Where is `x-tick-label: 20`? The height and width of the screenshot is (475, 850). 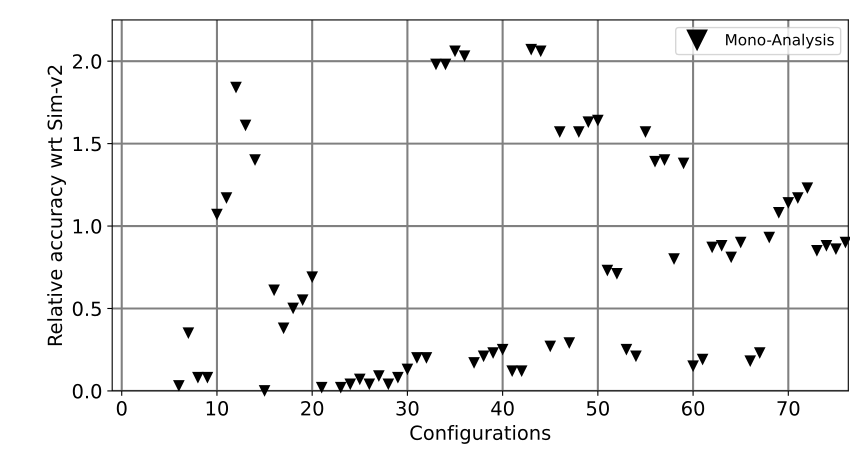
x-tick-label: 20 is located at coordinates (312, 408).